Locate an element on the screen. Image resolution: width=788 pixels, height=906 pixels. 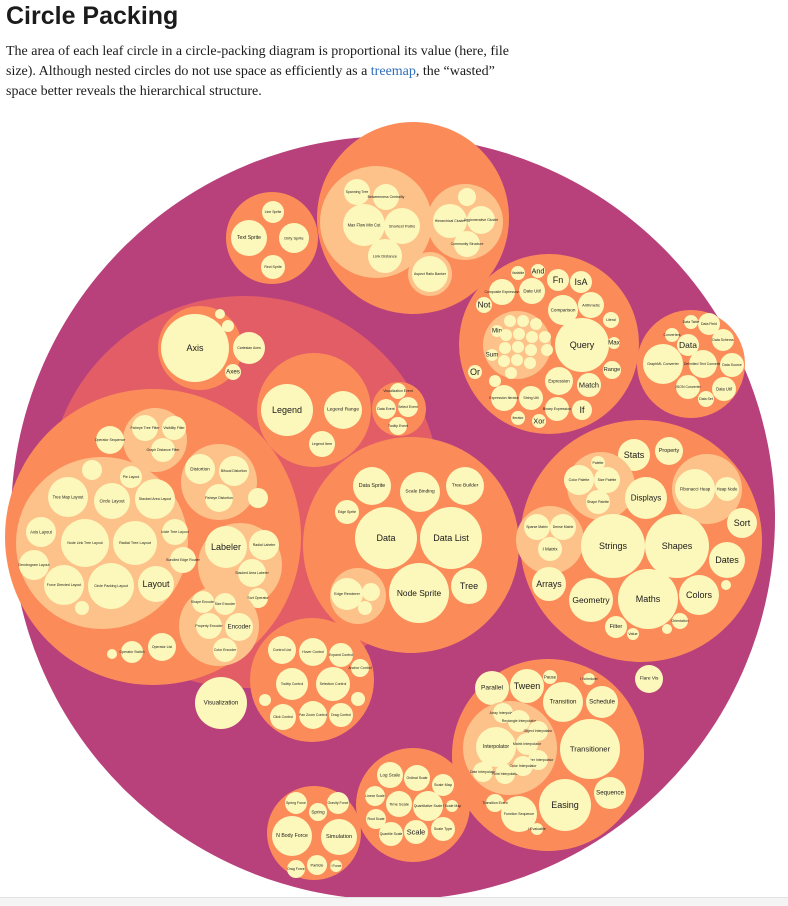
leaf-tooltip-event is located at coordinates (398, 426).